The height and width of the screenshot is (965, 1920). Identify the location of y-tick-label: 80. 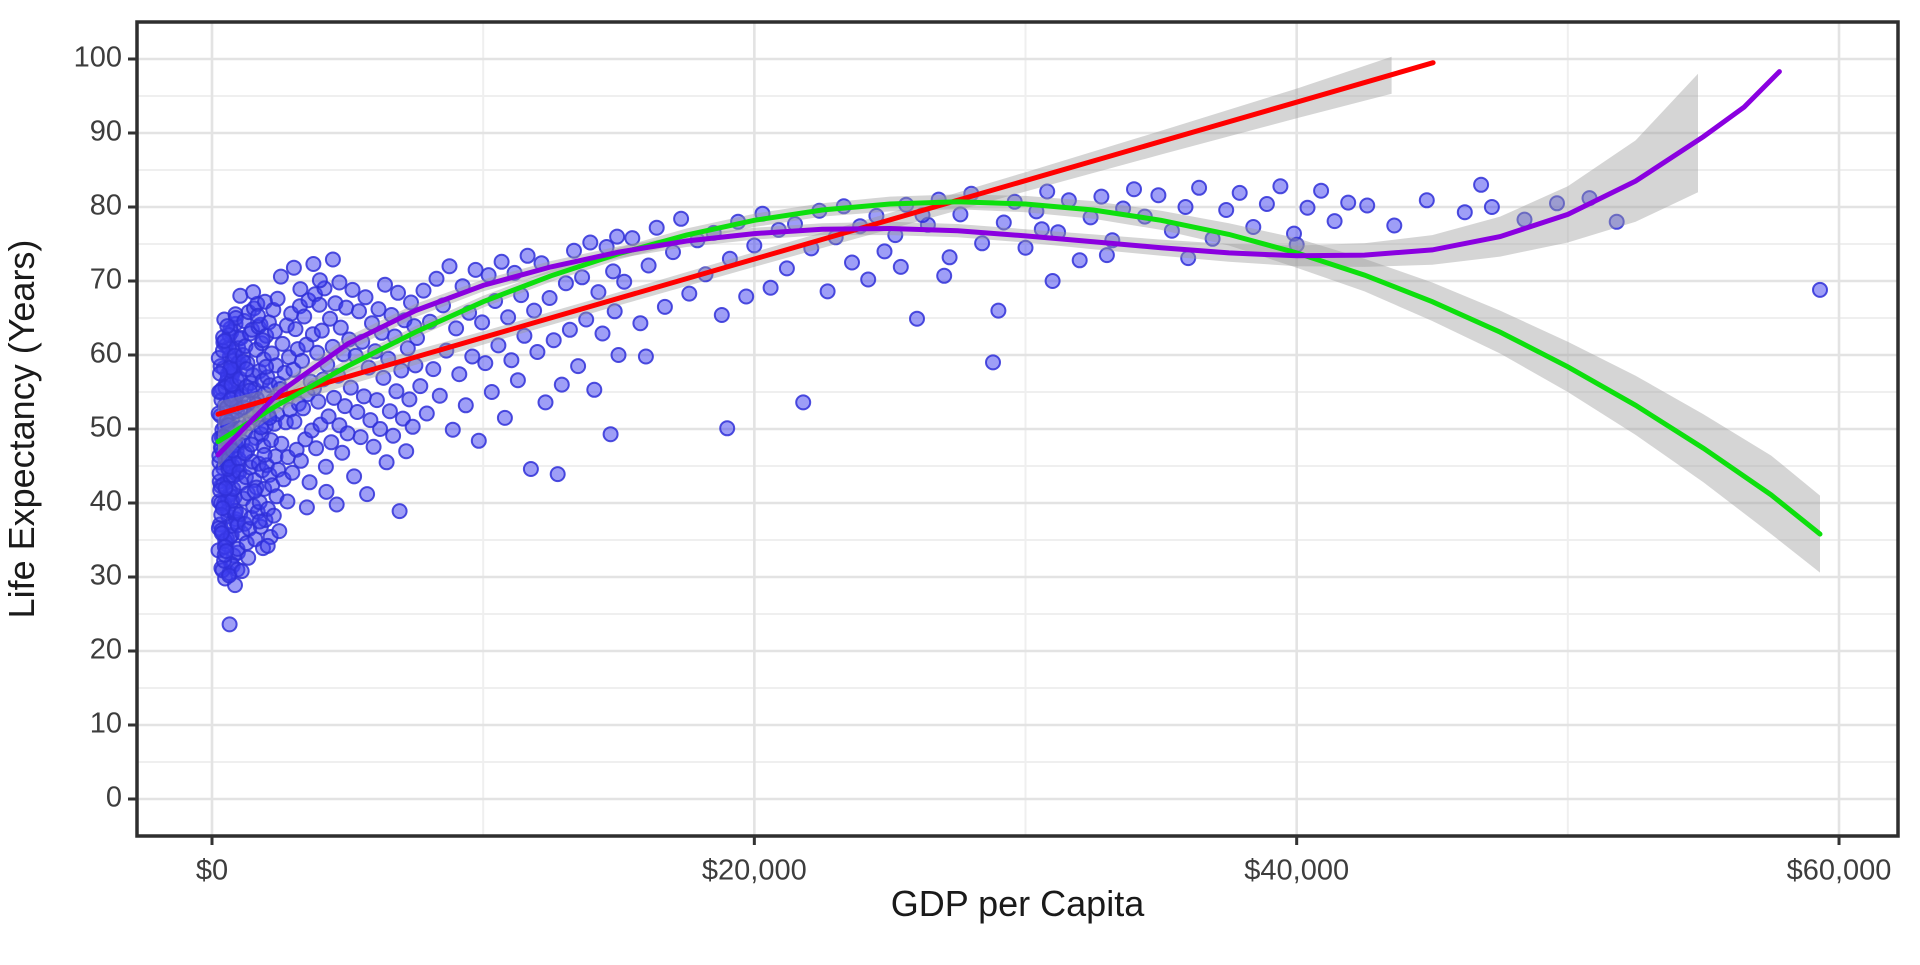
(106, 206).